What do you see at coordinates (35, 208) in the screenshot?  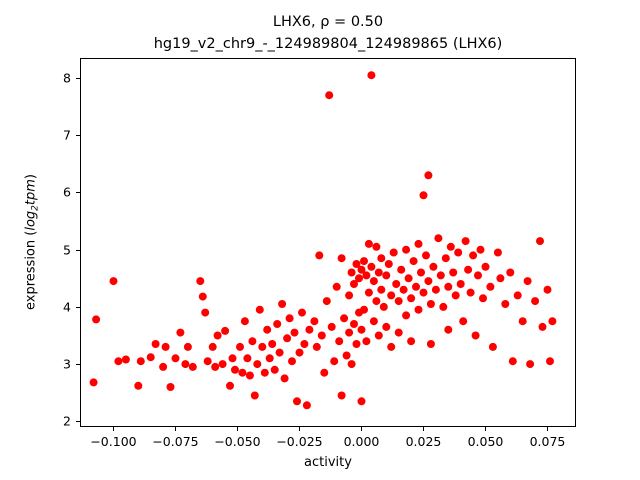 I see `y-axis-label-subscript: 2` at bounding box center [35, 208].